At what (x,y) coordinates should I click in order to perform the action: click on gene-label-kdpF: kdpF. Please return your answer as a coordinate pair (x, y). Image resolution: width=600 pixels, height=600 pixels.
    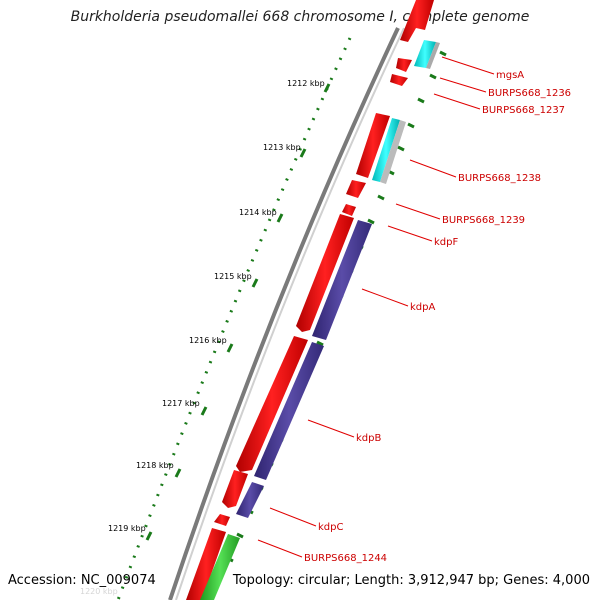
    Looking at the image, I should click on (446, 242).